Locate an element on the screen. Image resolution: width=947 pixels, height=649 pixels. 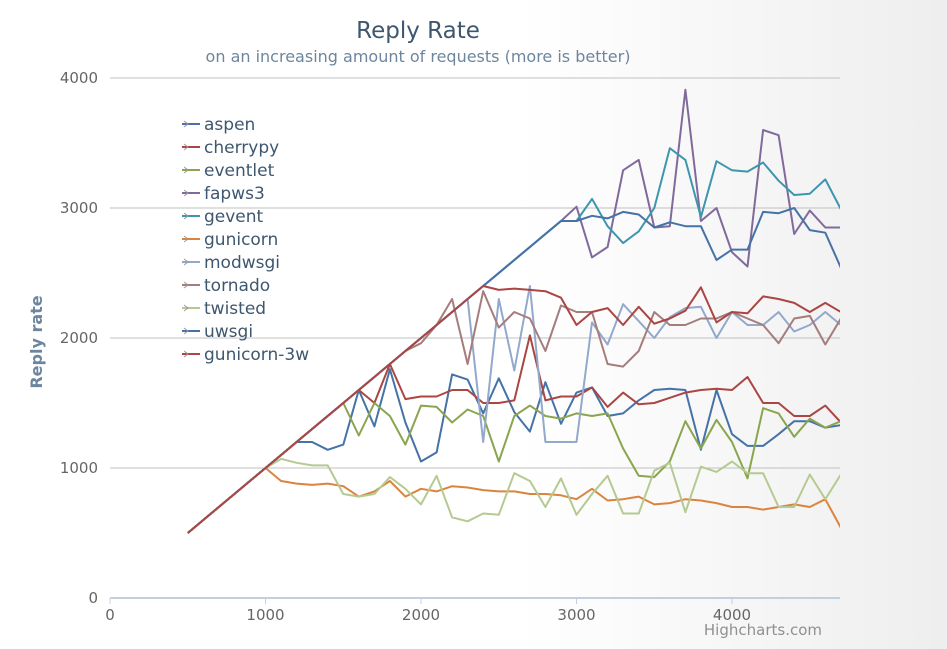
legend-item-aspen: aspen is located at coordinates (218, 125).